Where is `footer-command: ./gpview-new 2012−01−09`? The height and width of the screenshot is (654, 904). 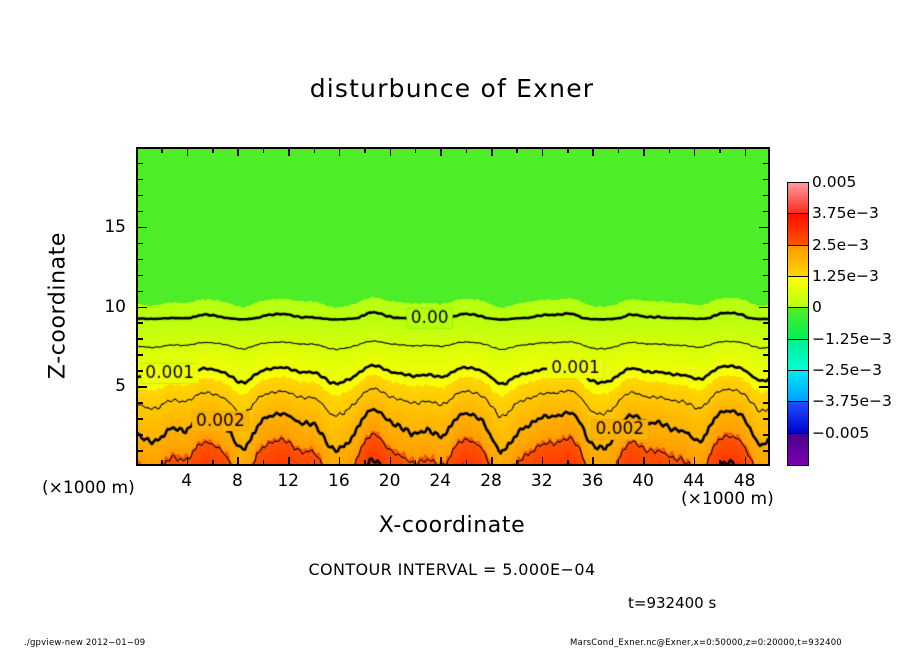 footer-command: ./gpview-new 2012−01−09 is located at coordinates (85, 643).